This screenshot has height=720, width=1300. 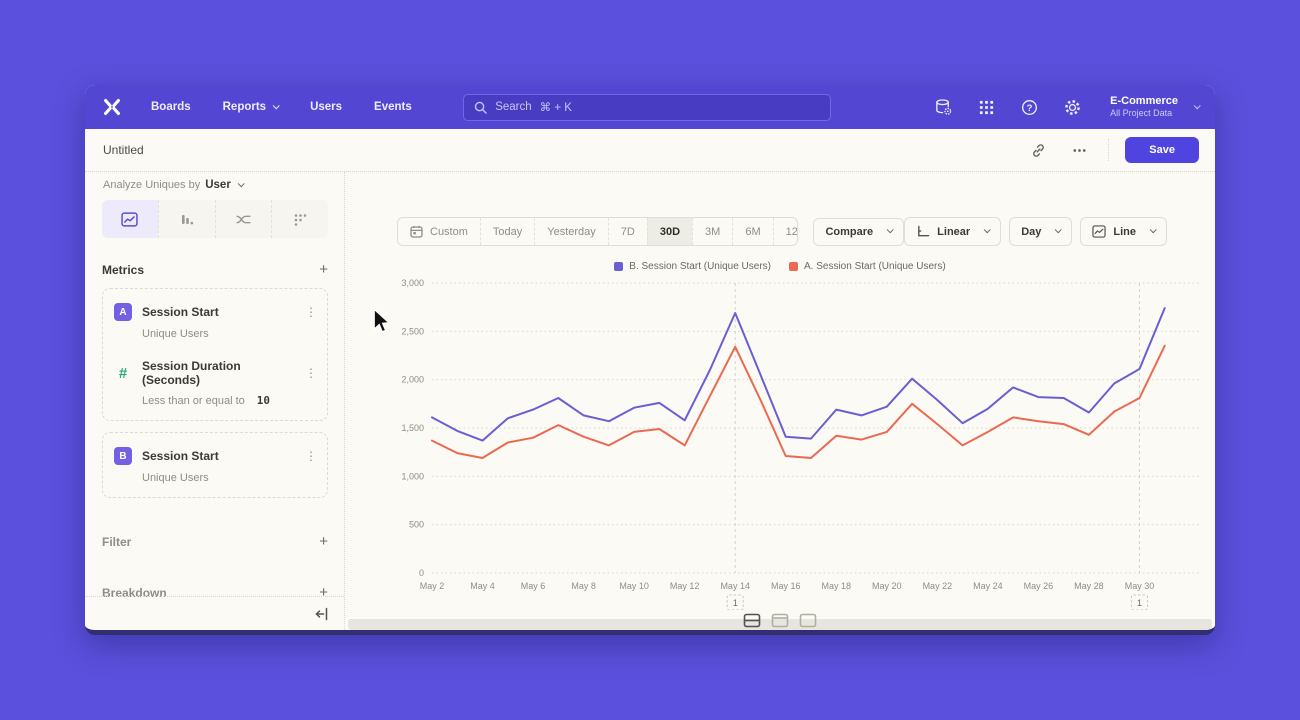 I want to click on split-chart-table-view-icon, so click(x=752, y=620).